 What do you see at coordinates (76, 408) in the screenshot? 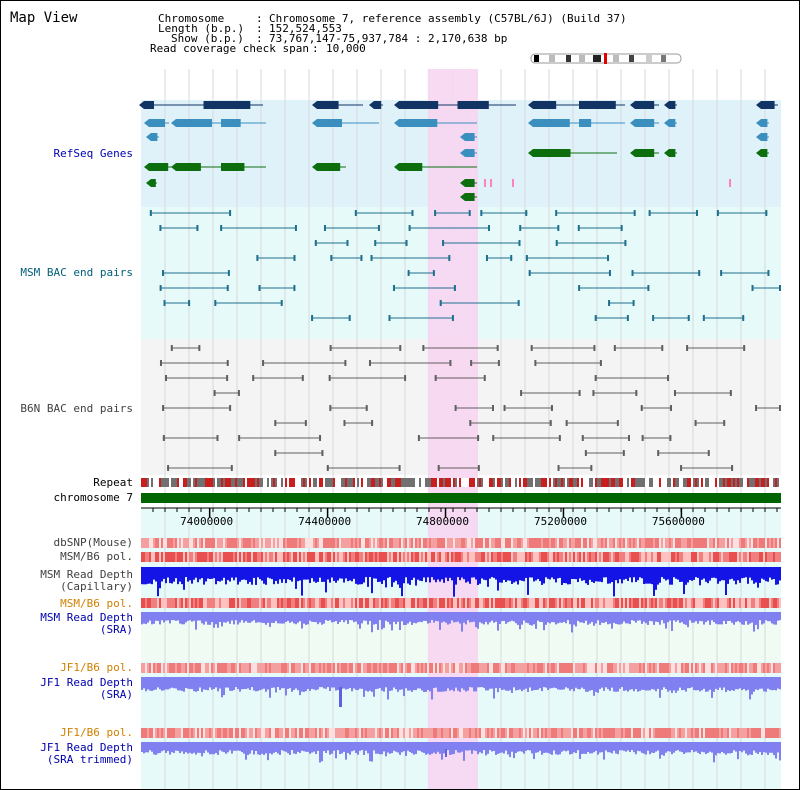
I see `track-label-b6n-bac: B6N BAC end pairs` at bounding box center [76, 408].